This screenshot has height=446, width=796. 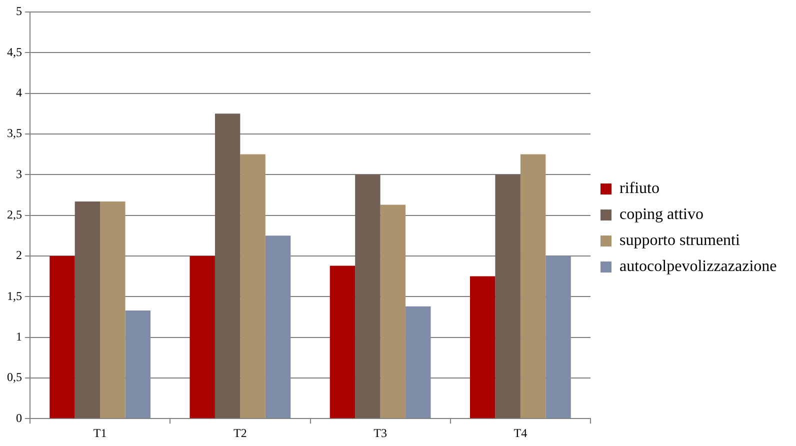 I want to click on y-tick-label: 3,5, so click(x=14, y=133).